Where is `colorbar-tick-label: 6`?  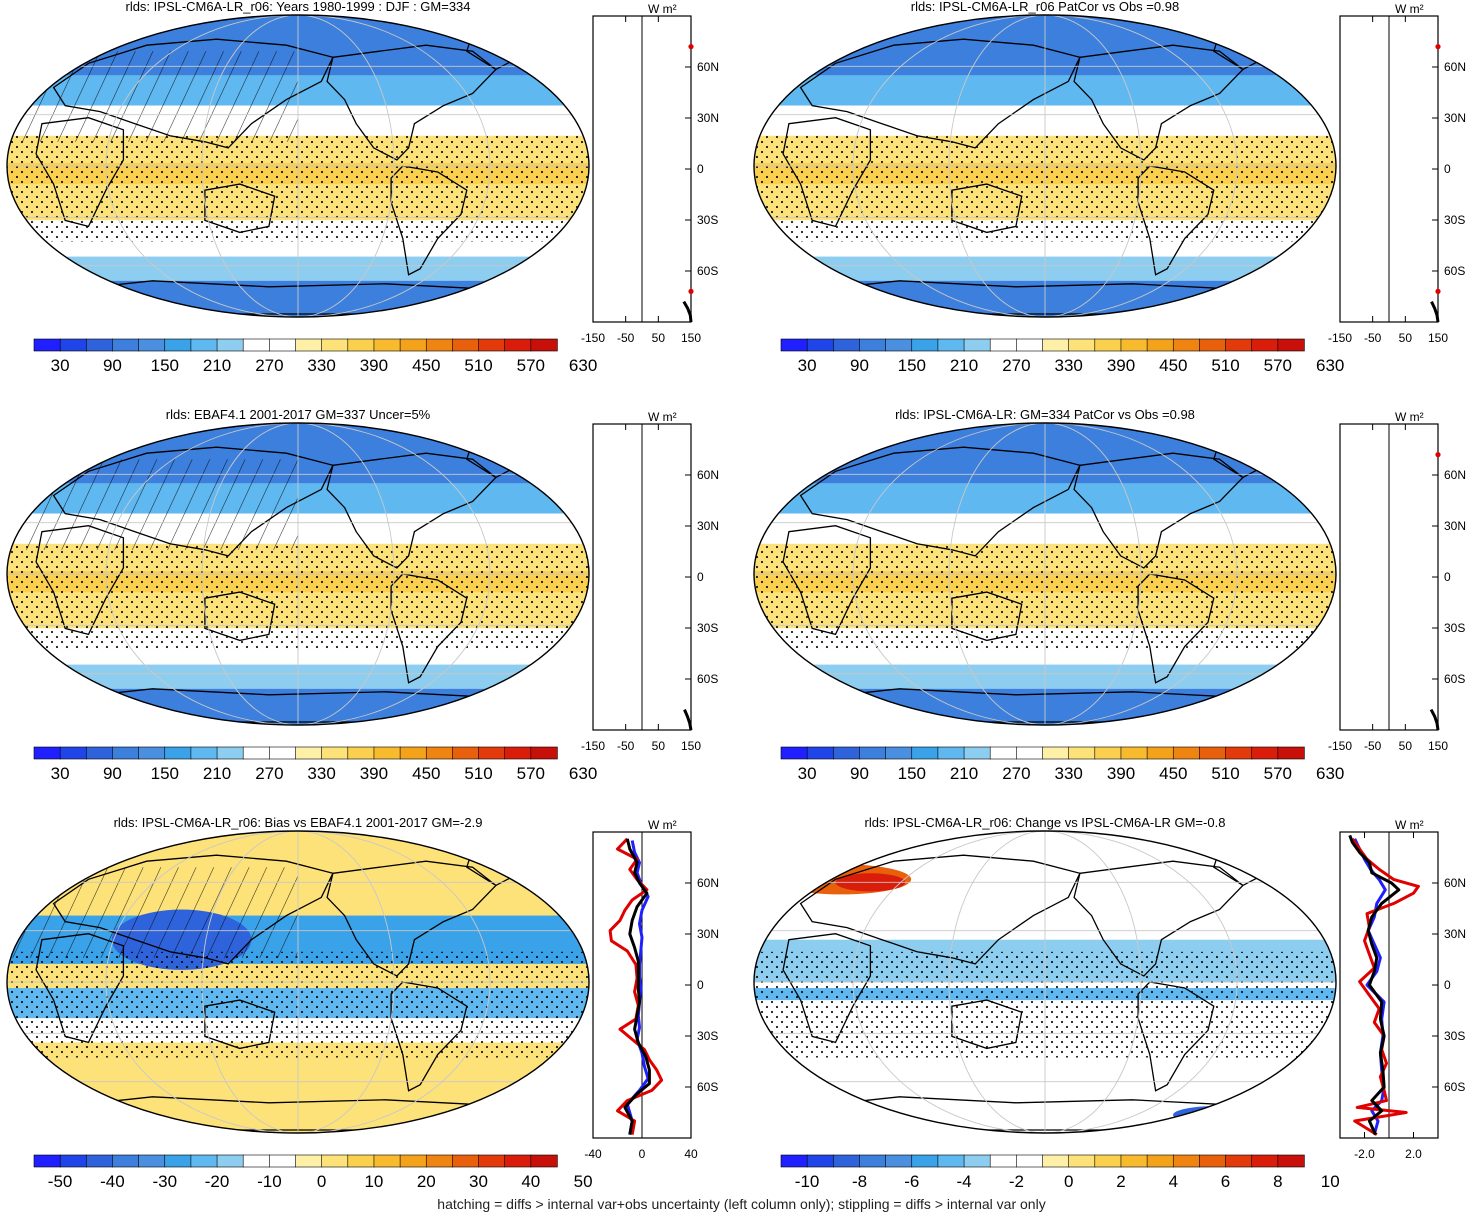
colorbar-tick-label: 6 is located at coordinates (1225, 1181).